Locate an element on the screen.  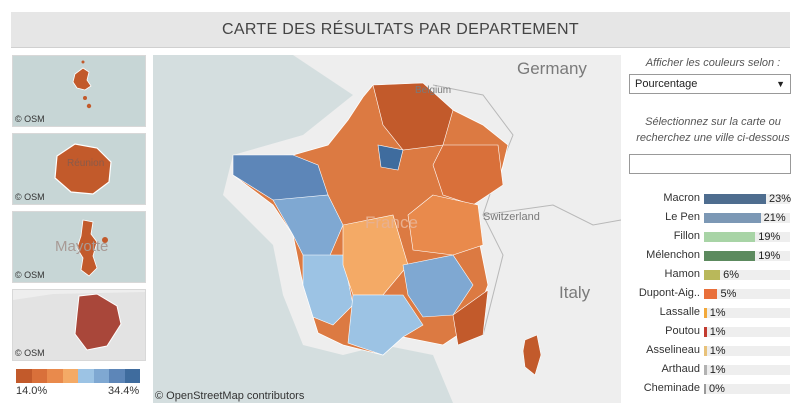
legend-max-value: 34.4% is located at coordinates (124, 391).